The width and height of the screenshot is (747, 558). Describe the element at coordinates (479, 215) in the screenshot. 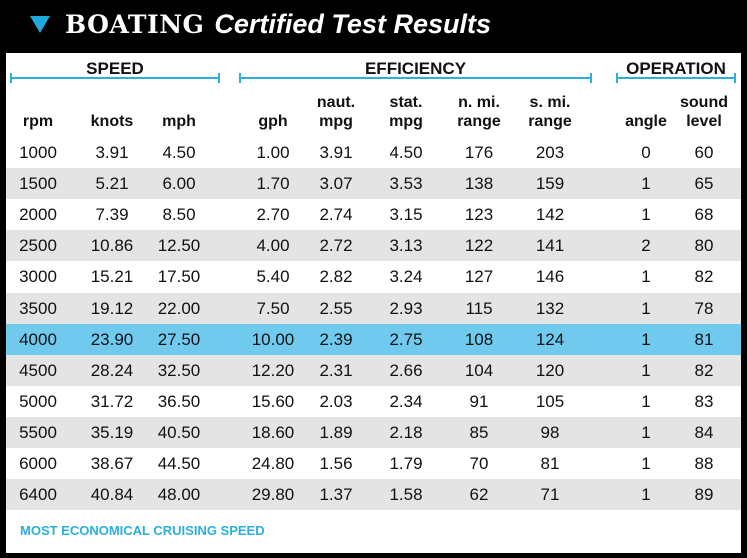

I see `cell-nmi-range: 123` at that location.